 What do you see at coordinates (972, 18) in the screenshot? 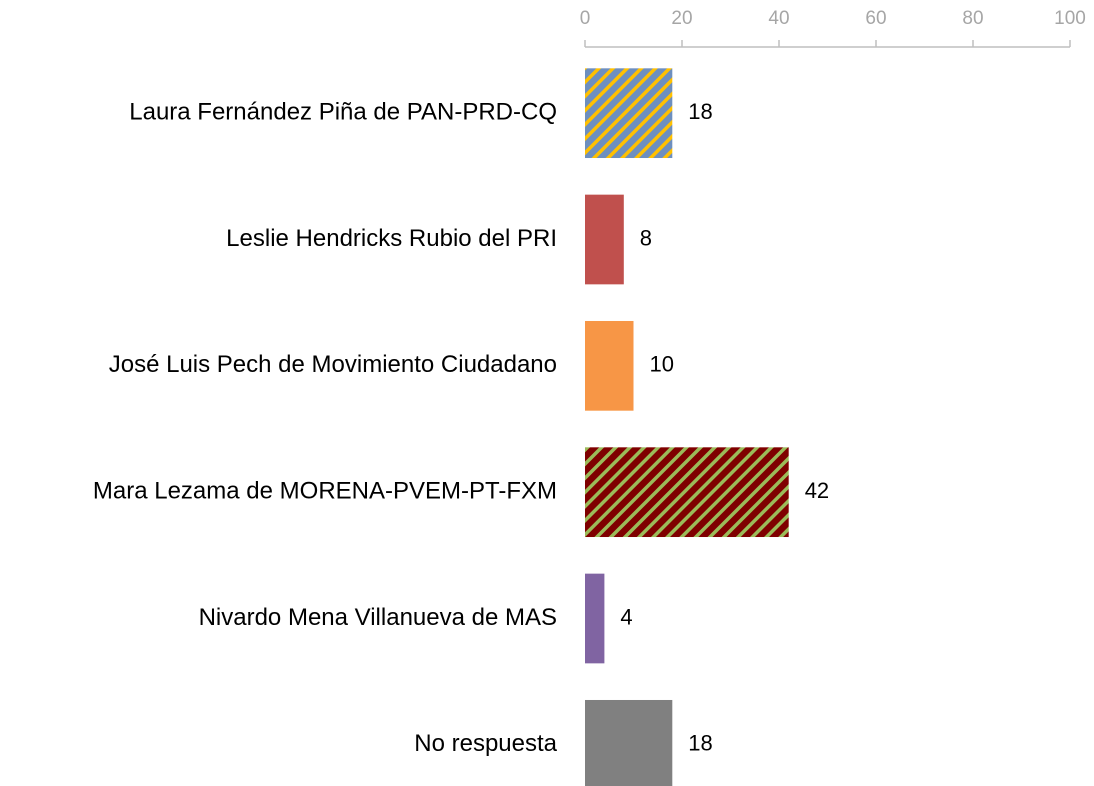
I see `x-tick-label: 80` at bounding box center [972, 18].